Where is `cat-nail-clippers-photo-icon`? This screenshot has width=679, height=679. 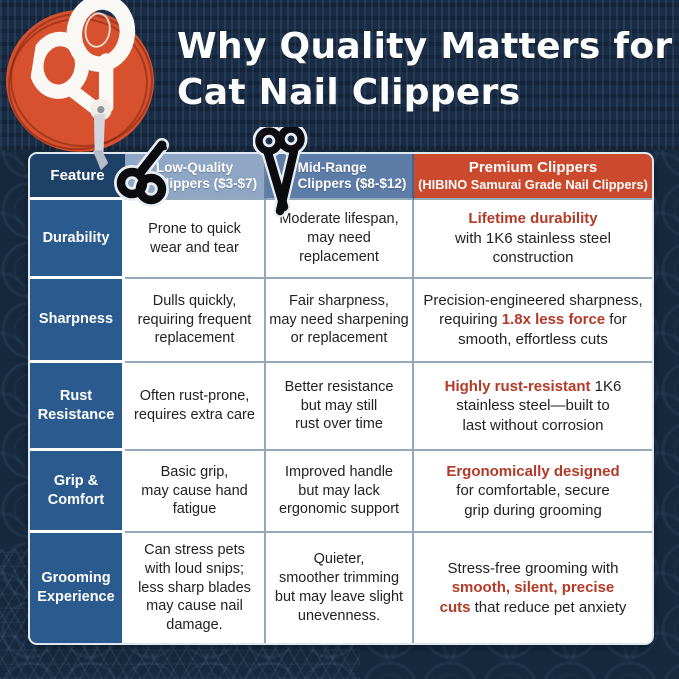
cat-nail-clippers-photo-icon is located at coordinates (82, 85).